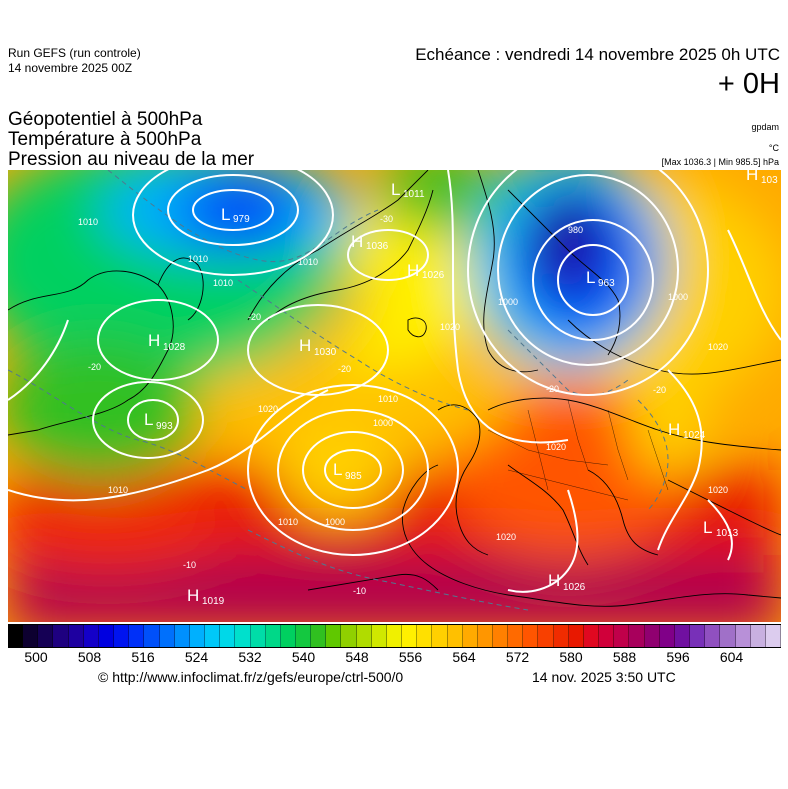 The height and width of the screenshot is (789, 788). I want to click on pressure-center-value: 1030, so click(325, 352).